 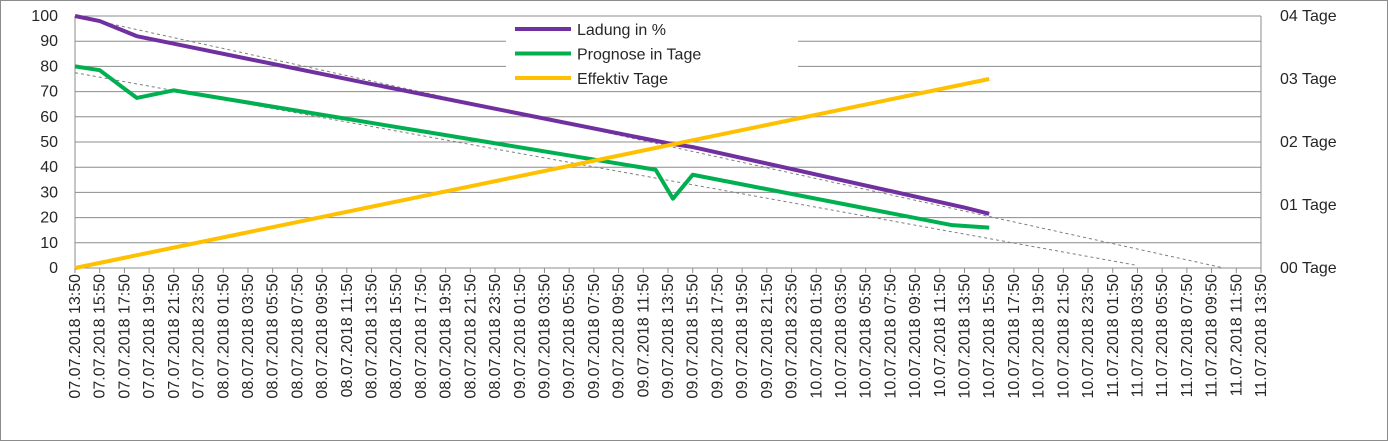 I want to click on y-tick-label: 60, so click(x=49, y=117).